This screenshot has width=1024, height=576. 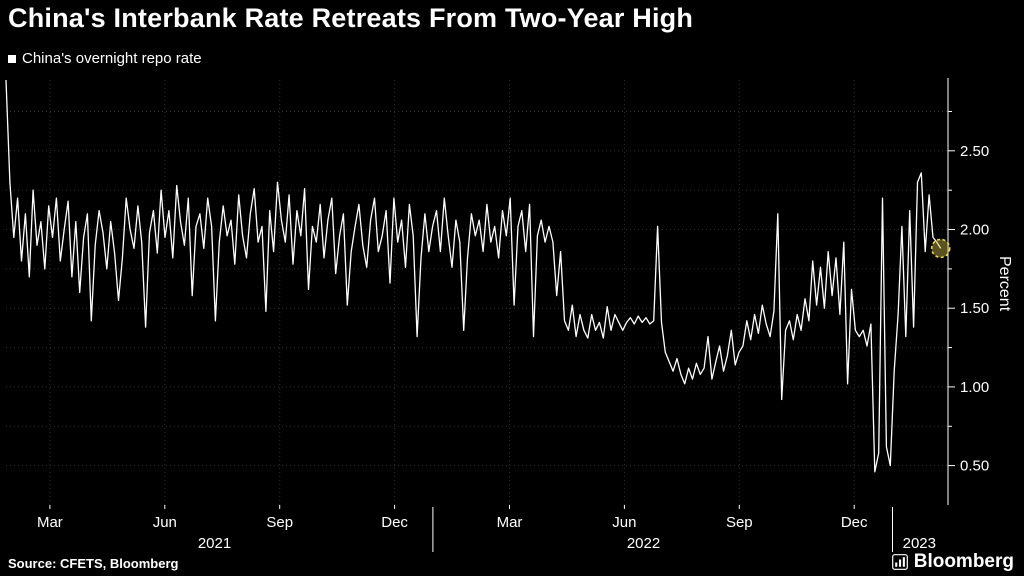 I want to click on svg-text: 2.50, so click(x=974, y=151).